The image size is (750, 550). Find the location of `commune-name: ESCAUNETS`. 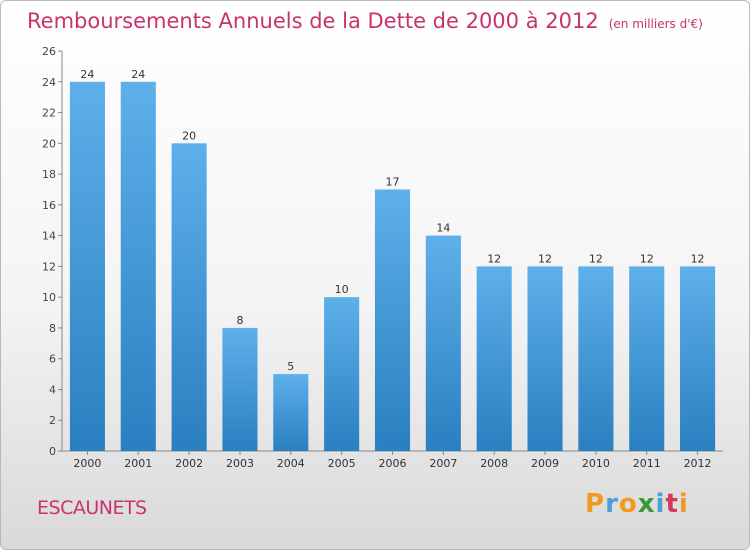

commune-name: ESCAUNETS is located at coordinates (92, 508).